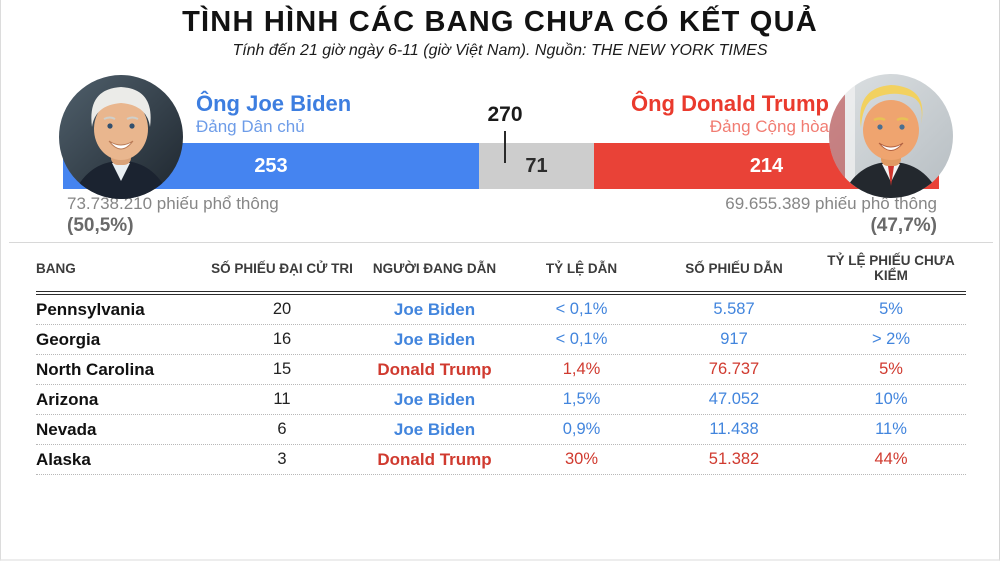 The height and width of the screenshot is (561, 1000). What do you see at coordinates (734, 429) in the screenshot?
I see `lead-votes: 11.438` at bounding box center [734, 429].